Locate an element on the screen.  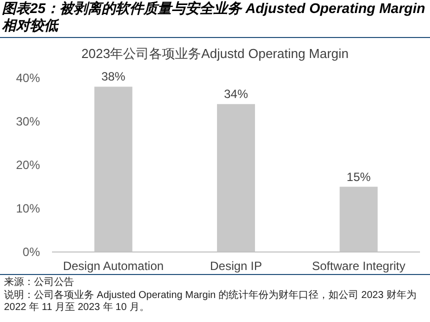
data-label: 34% is located at coordinates (236, 94).